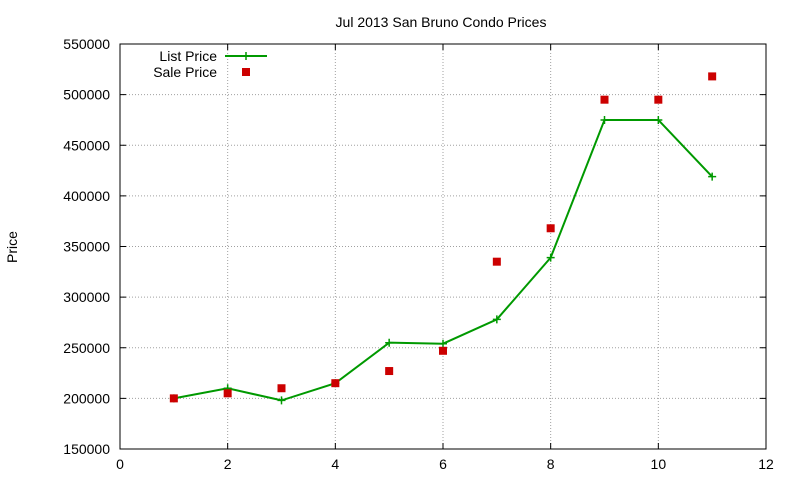 The image size is (800, 480). I want to click on y-tick-label: 250000, so click(86, 348).